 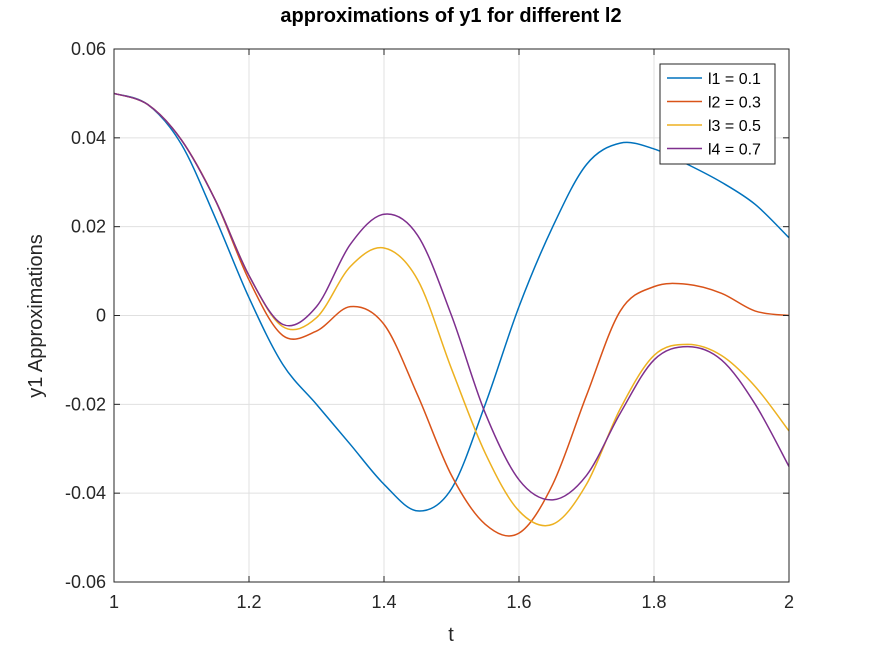 I want to click on legend-entry-label: l4 = 0.7, so click(x=734, y=150).